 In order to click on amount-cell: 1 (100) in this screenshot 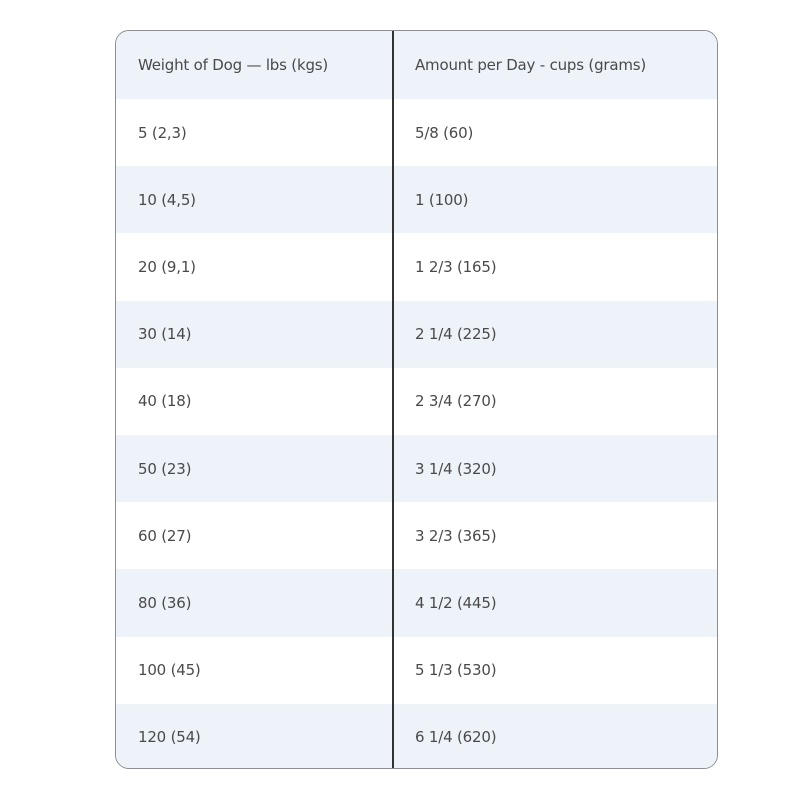, I will do `click(442, 199)`.